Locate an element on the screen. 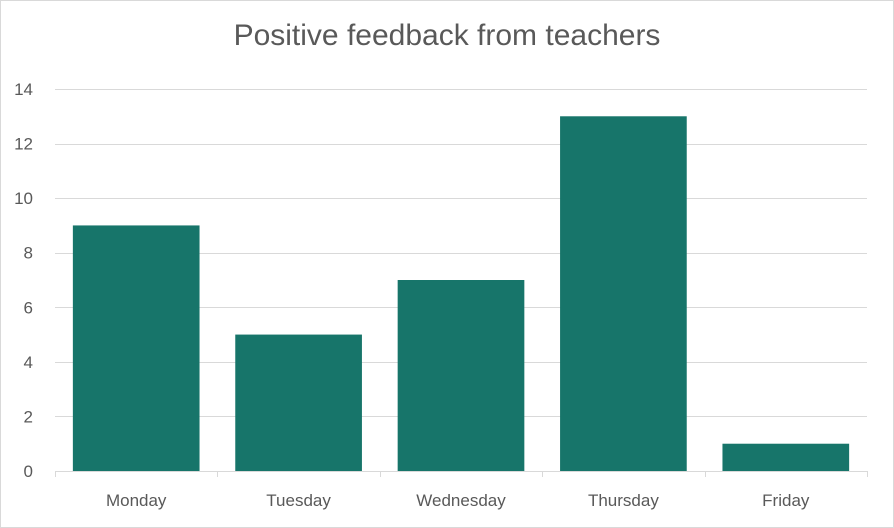 Image resolution: width=894 pixels, height=528 pixels. bar-friday is located at coordinates (786, 457).